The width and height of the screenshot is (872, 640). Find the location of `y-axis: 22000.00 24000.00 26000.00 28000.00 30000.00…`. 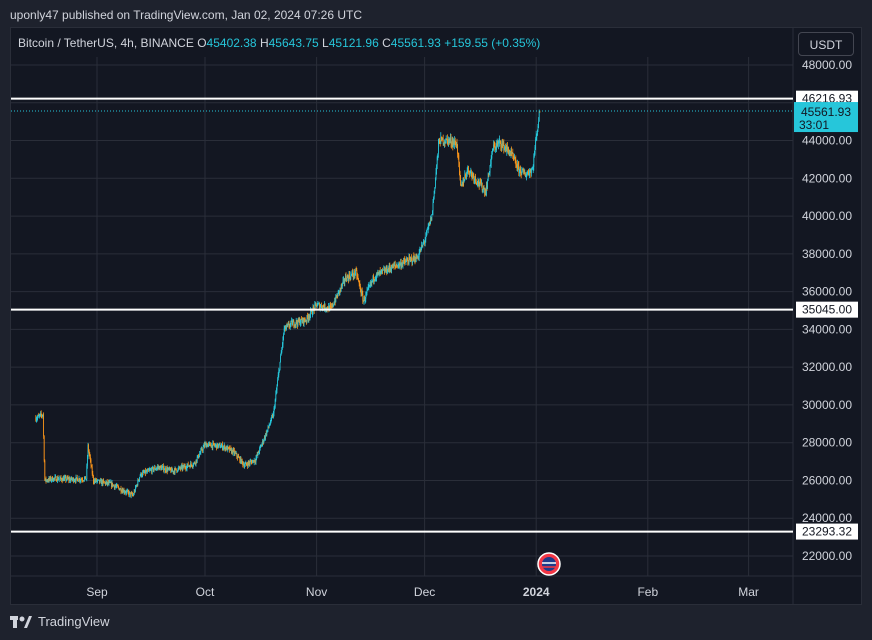

y-axis: 22000.00 24000.00 26000.00 28000.00 30000.00… is located at coordinates (827, 310).